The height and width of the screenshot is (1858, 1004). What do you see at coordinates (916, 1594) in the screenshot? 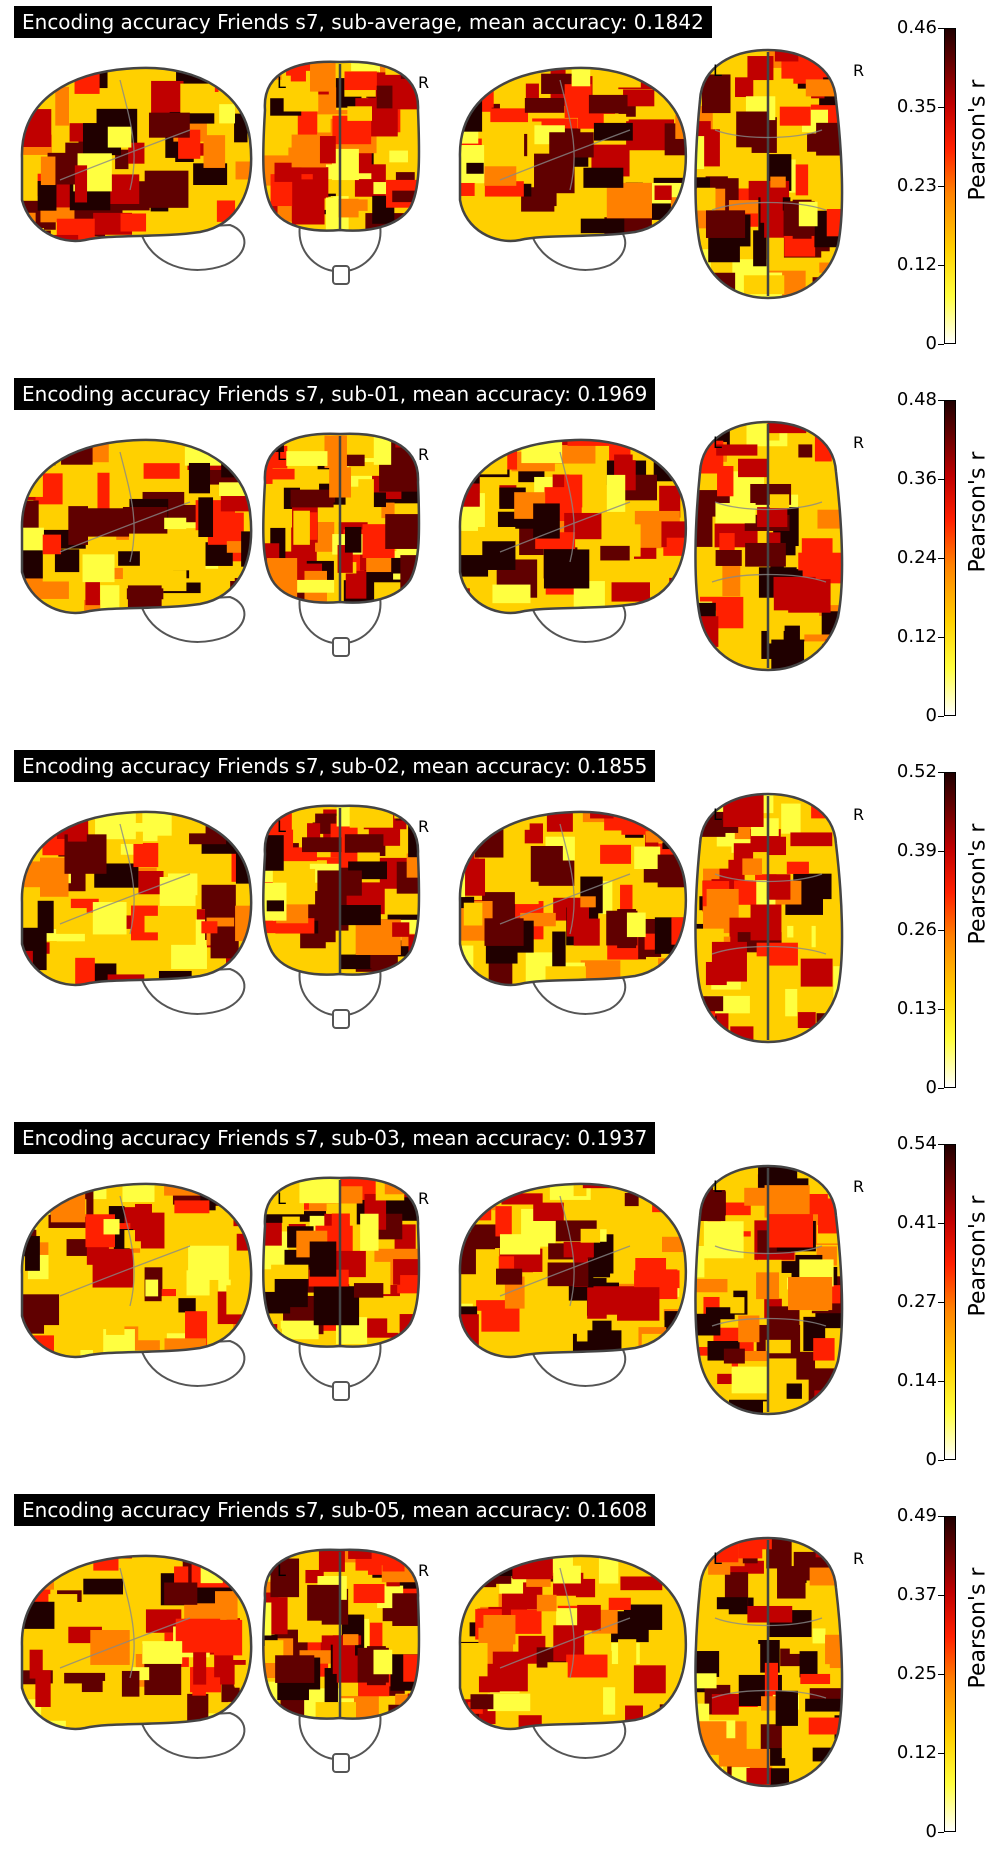
I see `colorbar-tick-label: 0.37` at bounding box center [916, 1594].